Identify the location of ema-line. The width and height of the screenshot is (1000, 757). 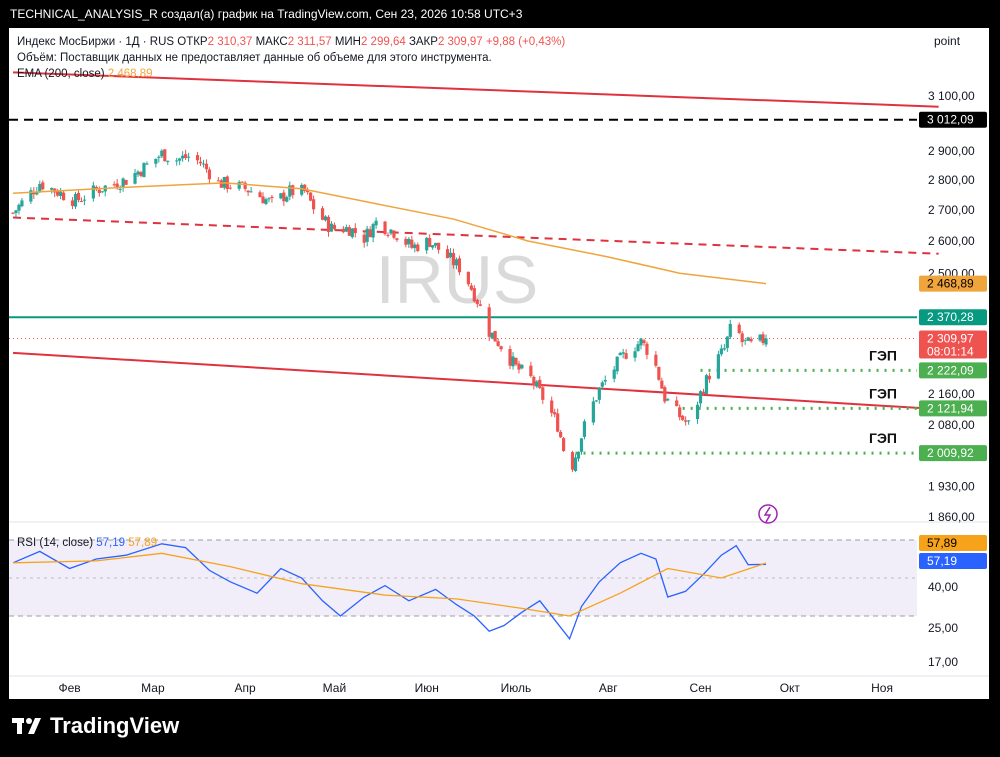
(389, 233).